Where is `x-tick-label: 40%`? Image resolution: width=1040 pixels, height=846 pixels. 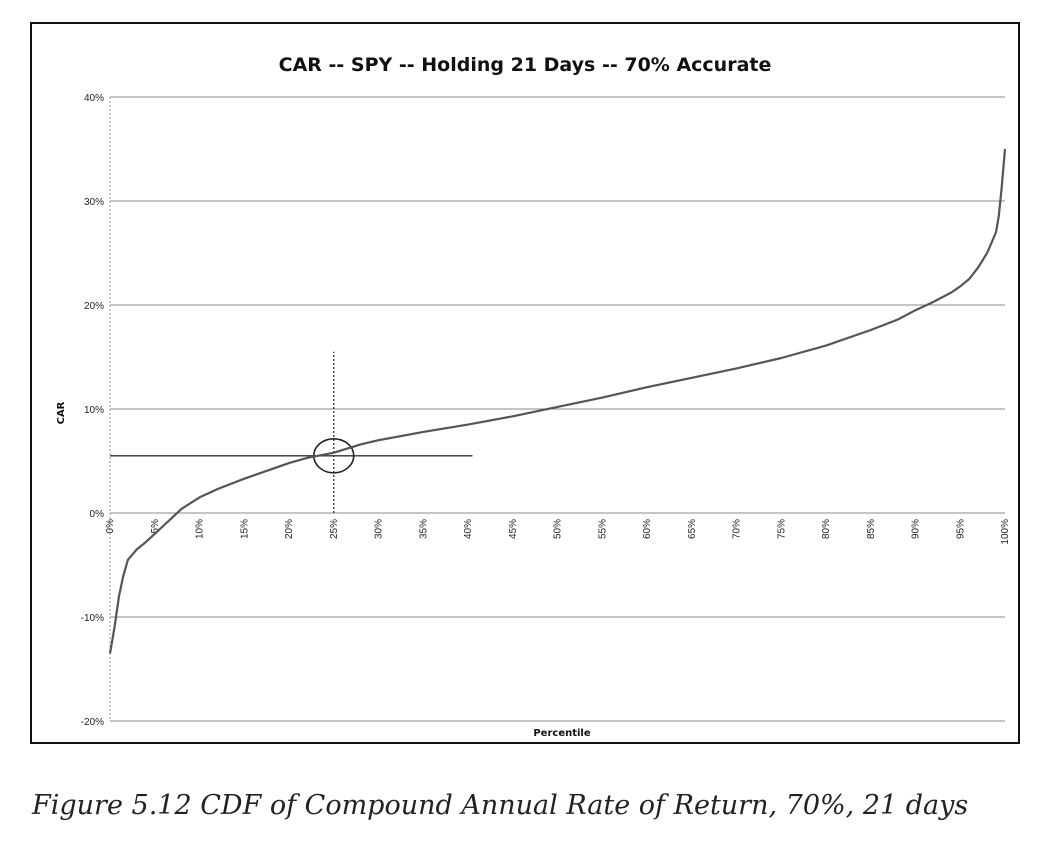
x-tick-label: 40% is located at coordinates (468, 529).